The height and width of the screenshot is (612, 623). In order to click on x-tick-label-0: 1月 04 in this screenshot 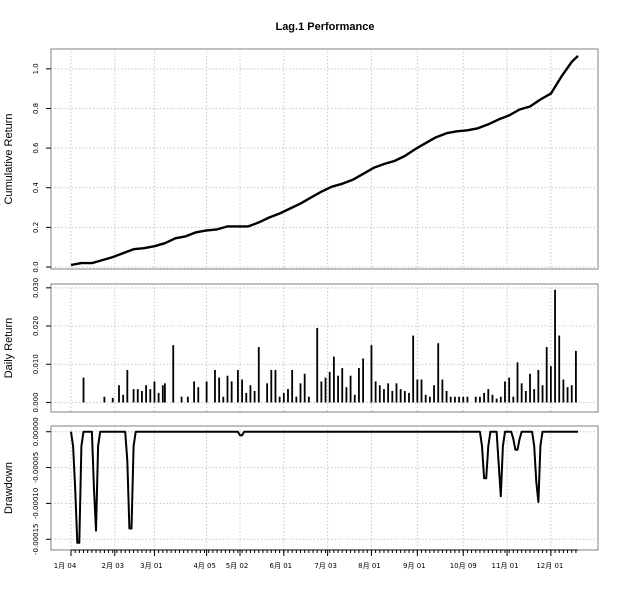, I will do `click(65, 566)`.